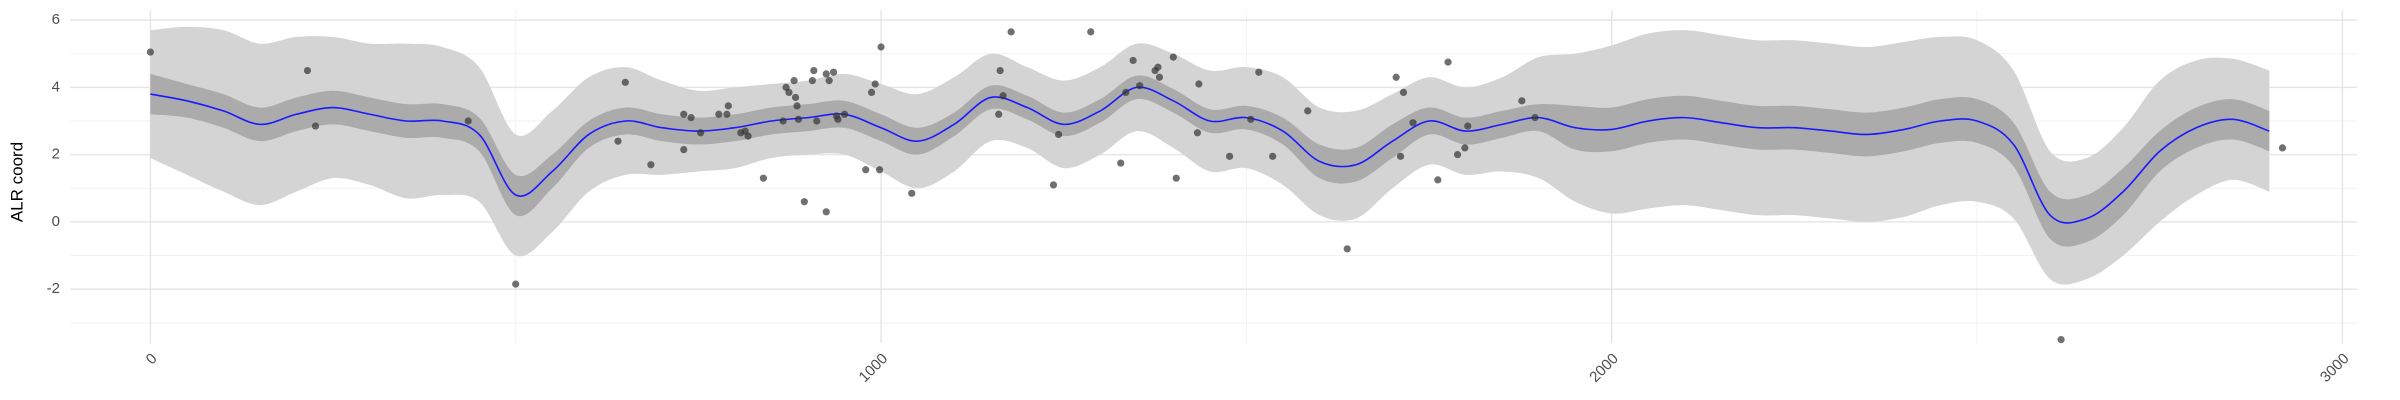 This screenshot has height=400, width=2400. What do you see at coordinates (2335, 368) in the screenshot?
I see `x-tick-label: 3000` at bounding box center [2335, 368].